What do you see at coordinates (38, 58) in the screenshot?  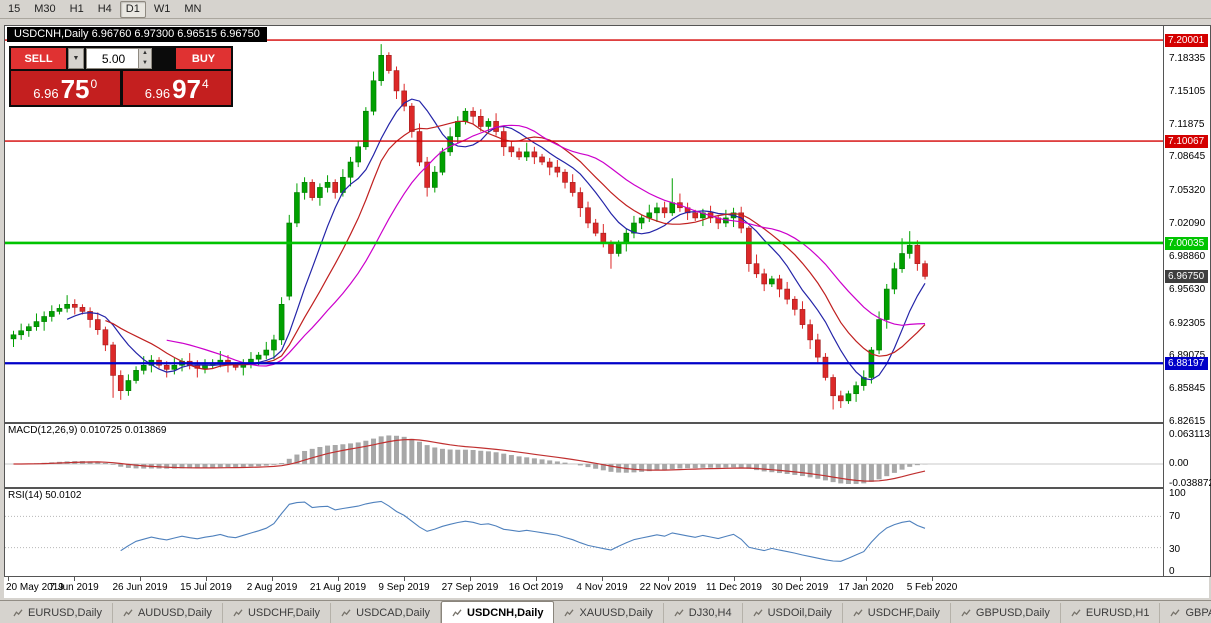 I see `sell-button: SELL` at bounding box center [38, 58].